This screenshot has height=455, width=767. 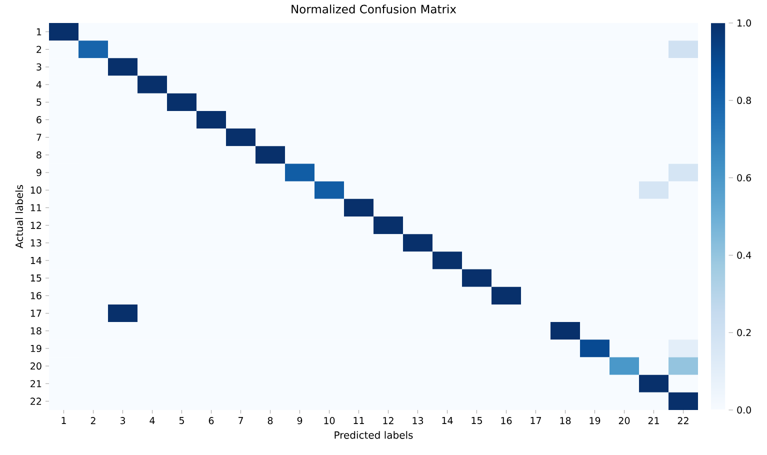 What do you see at coordinates (329, 420) in the screenshot?
I see `x-tick-label: 10` at bounding box center [329, 420].